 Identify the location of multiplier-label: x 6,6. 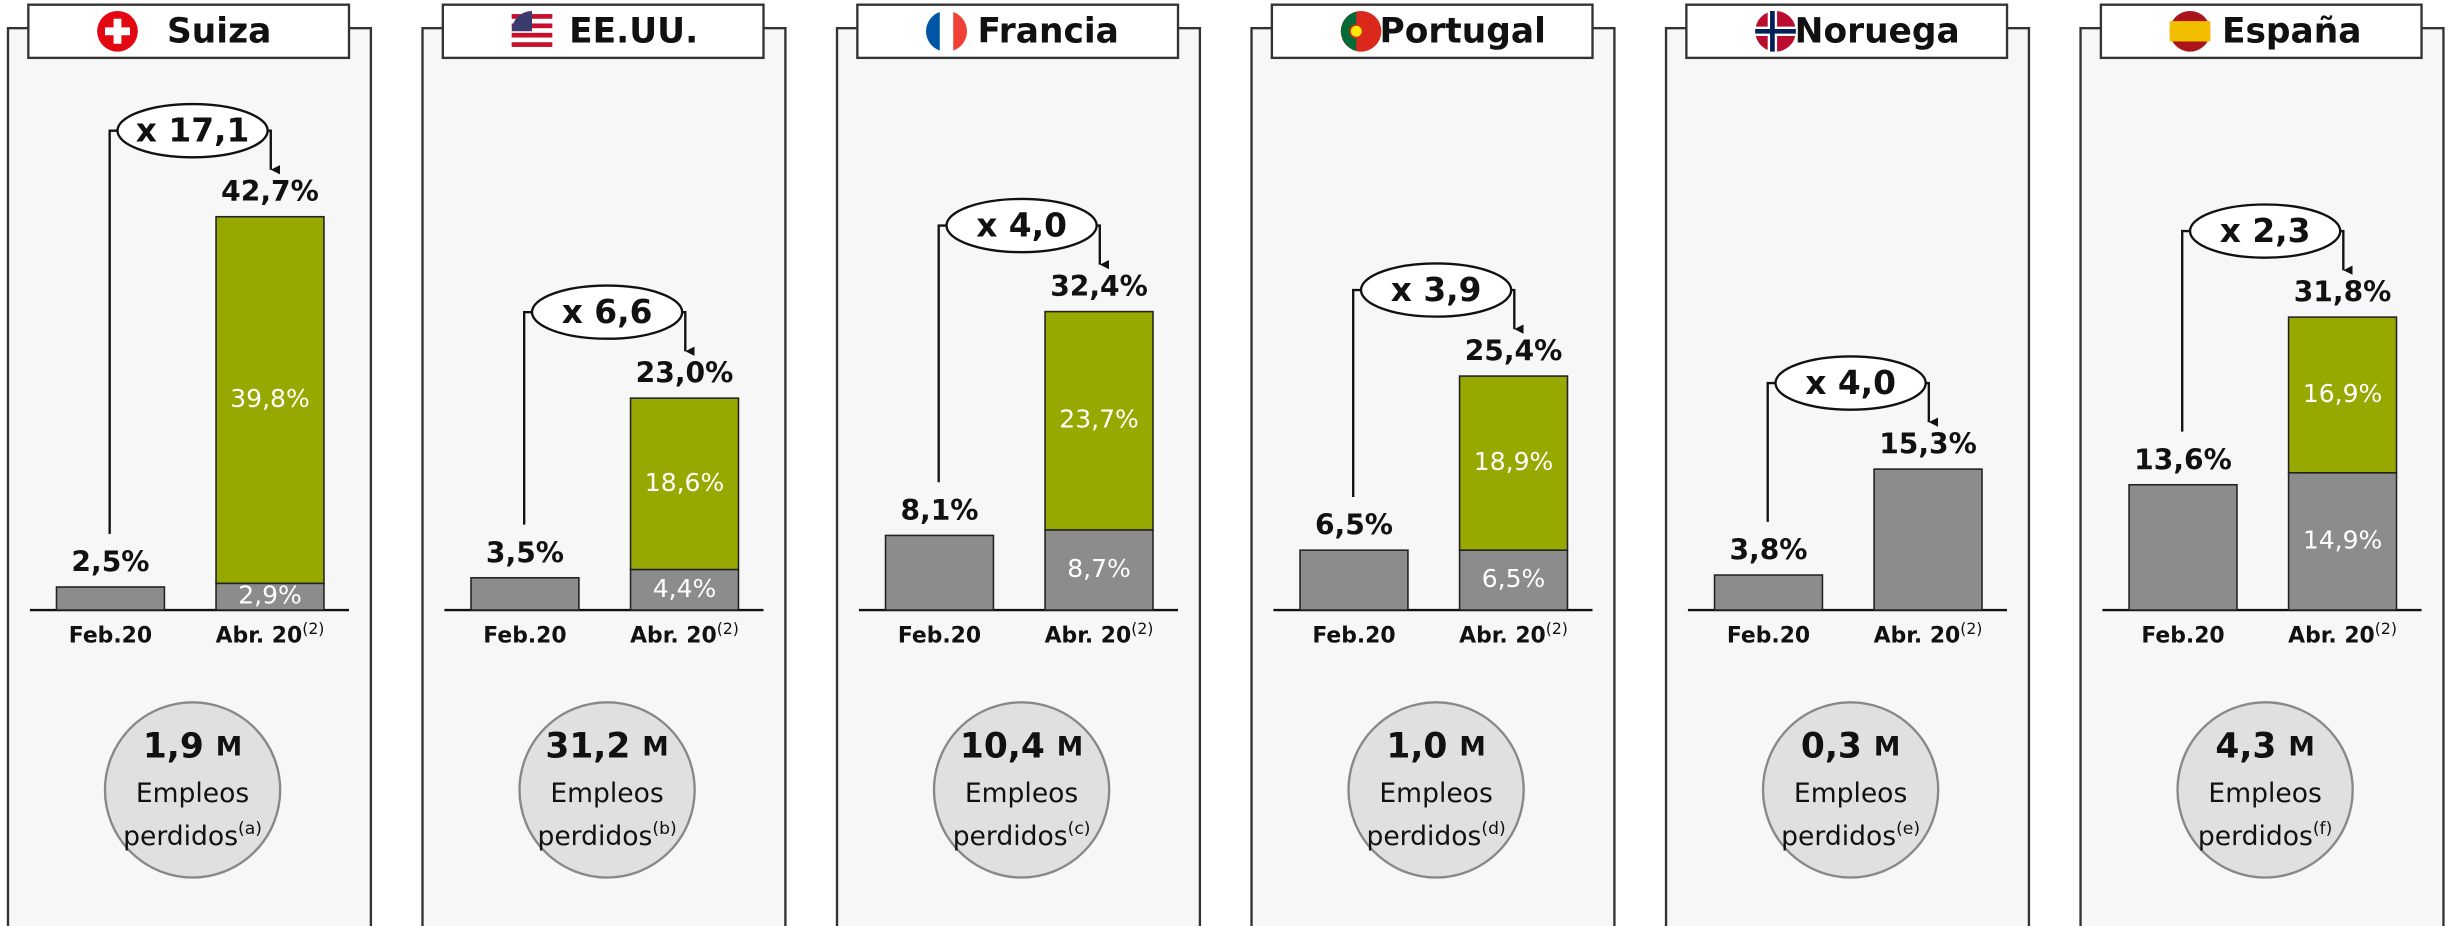
(607, 312).